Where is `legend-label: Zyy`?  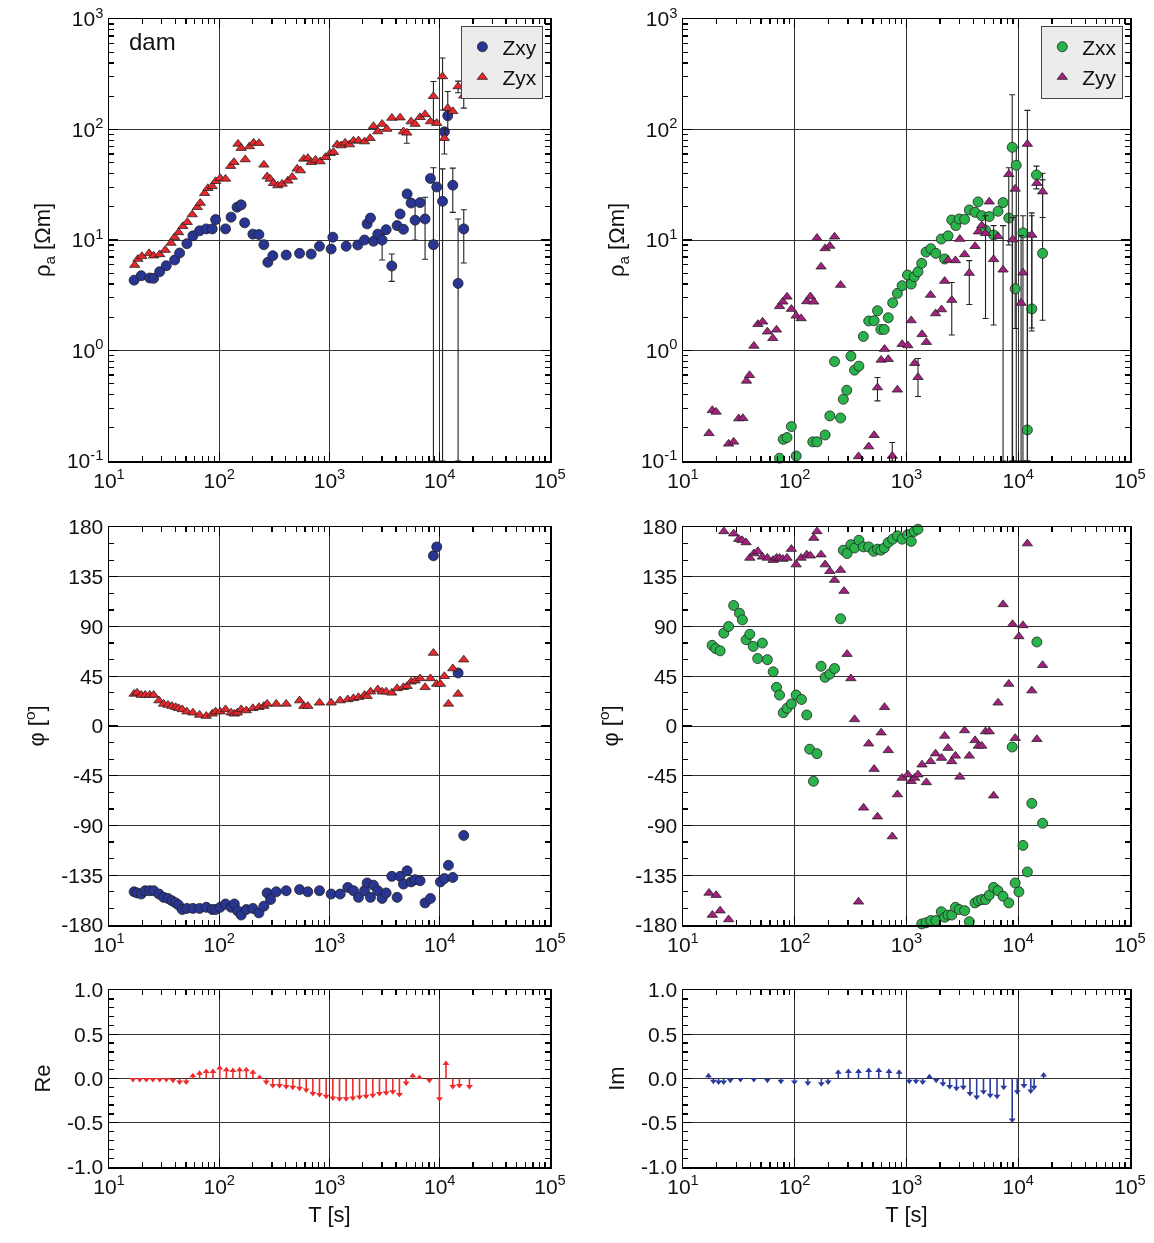 legend-label: Zyy is located at coordinates (1099, 78).